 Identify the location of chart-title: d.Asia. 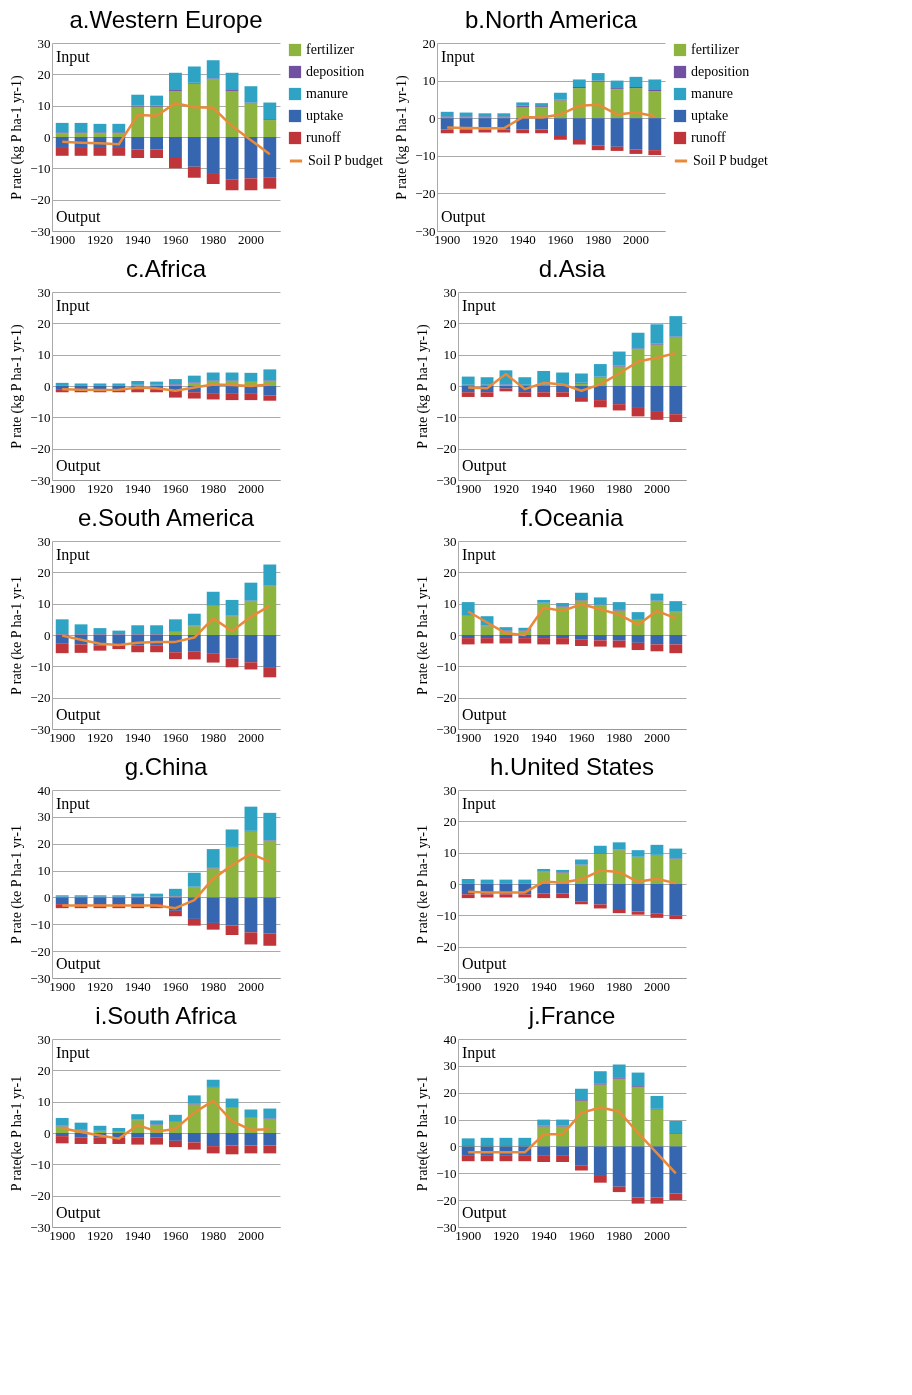
(572, 268).